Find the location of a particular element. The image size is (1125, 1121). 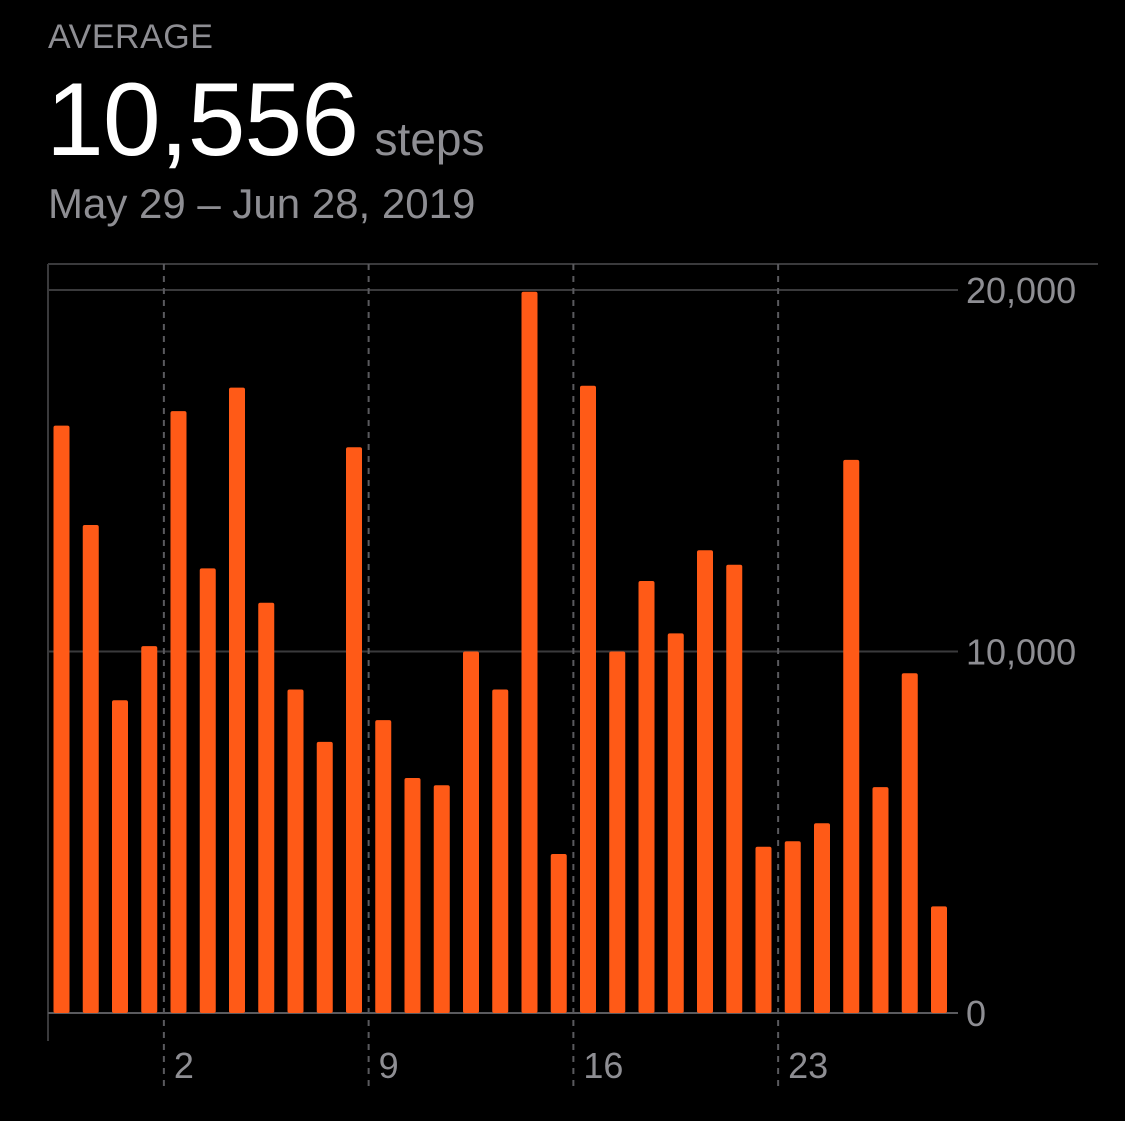

x-tick-label: 2 is located at coordinates (184, 1065).